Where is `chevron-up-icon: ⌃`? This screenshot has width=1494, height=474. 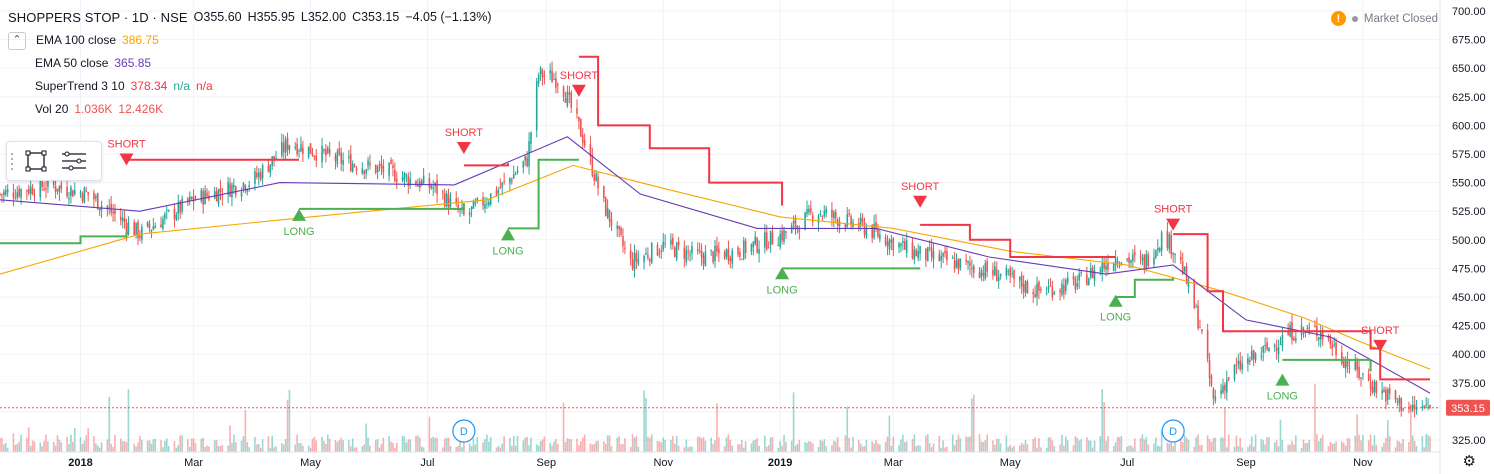
chevron-up-icon: ⌃ is located at coordinates (17, 40).